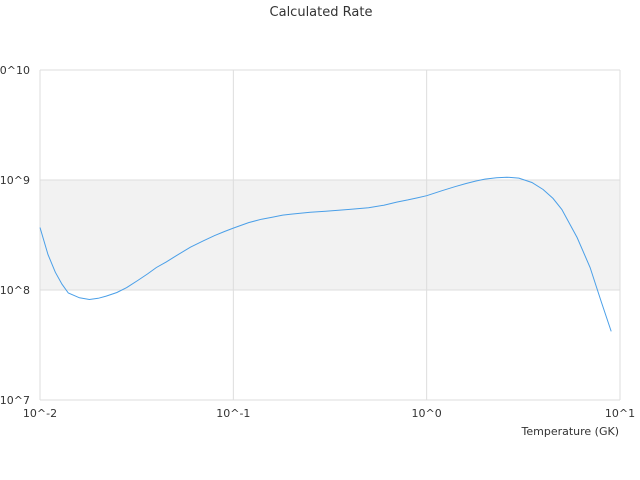 Image resolution: width=640 pixels, height=480 pixels. What do you see at coordinates (570, 431) in the screenshot?
I see `x-axis-title: Temperature (GK)` at bounding box center [570, 431].